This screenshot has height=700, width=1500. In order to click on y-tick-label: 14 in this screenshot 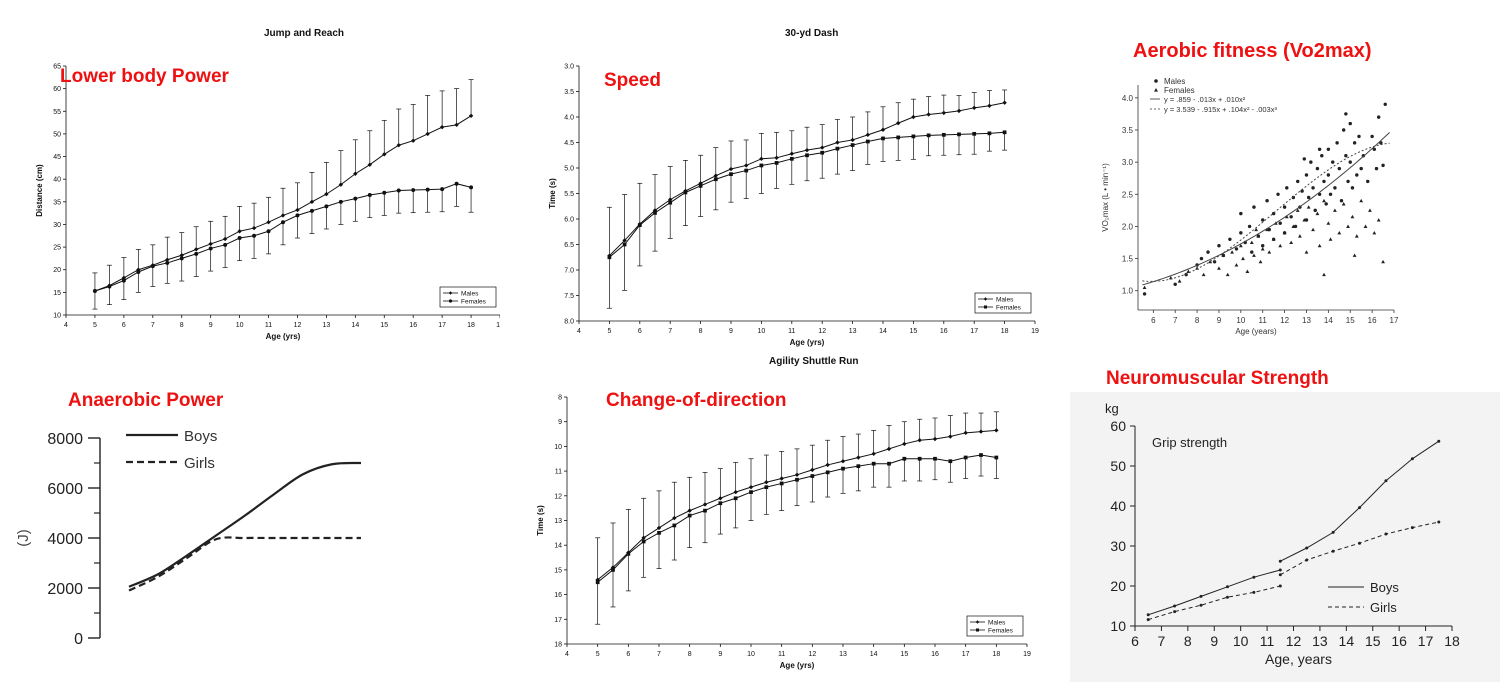, I will do `click(558, 546)`.